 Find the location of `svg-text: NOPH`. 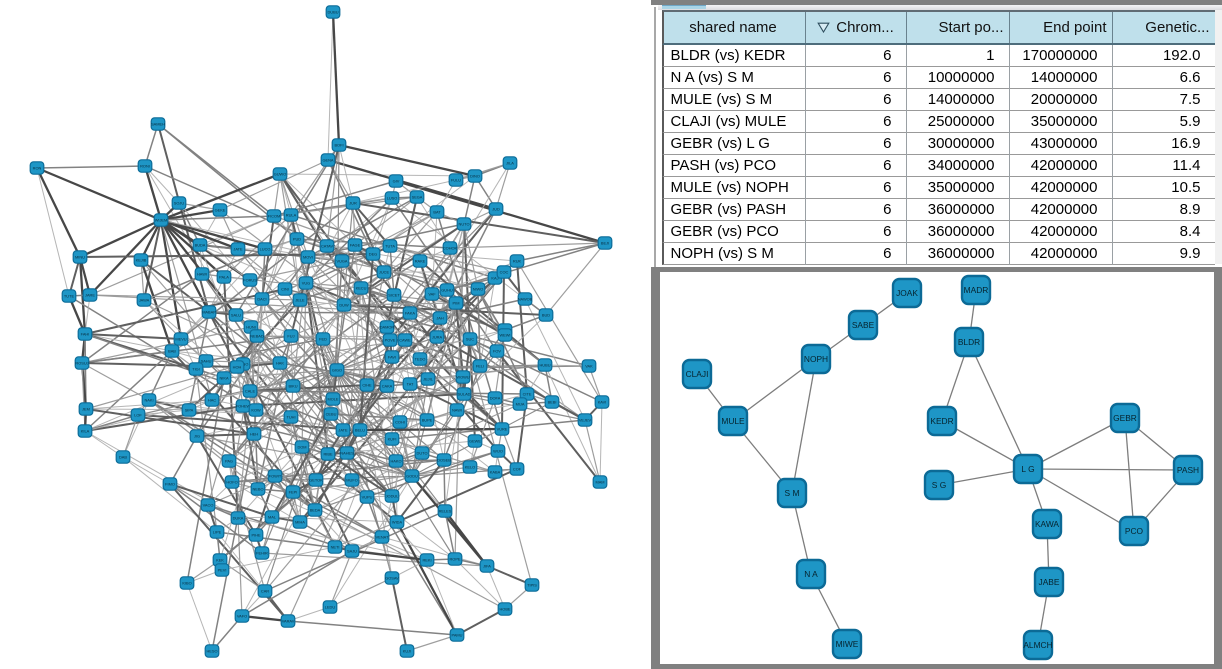

svg-text: NOPH is located at coordinates (816, 359).